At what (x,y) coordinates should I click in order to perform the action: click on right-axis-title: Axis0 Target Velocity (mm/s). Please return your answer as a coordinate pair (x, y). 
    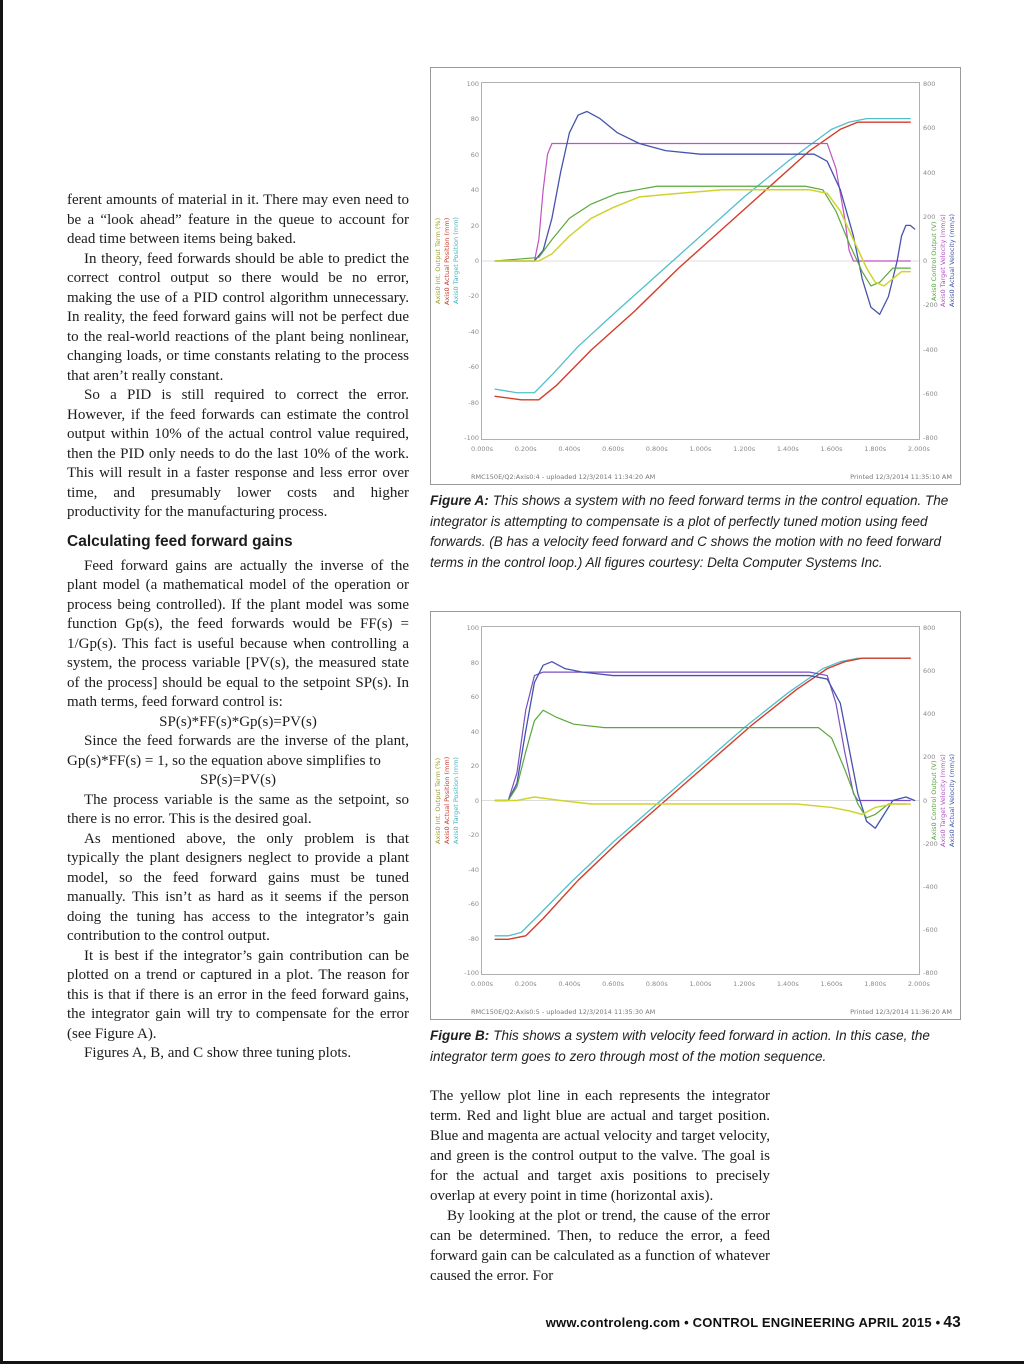
    Looking at the image, I should click on (943, 800).